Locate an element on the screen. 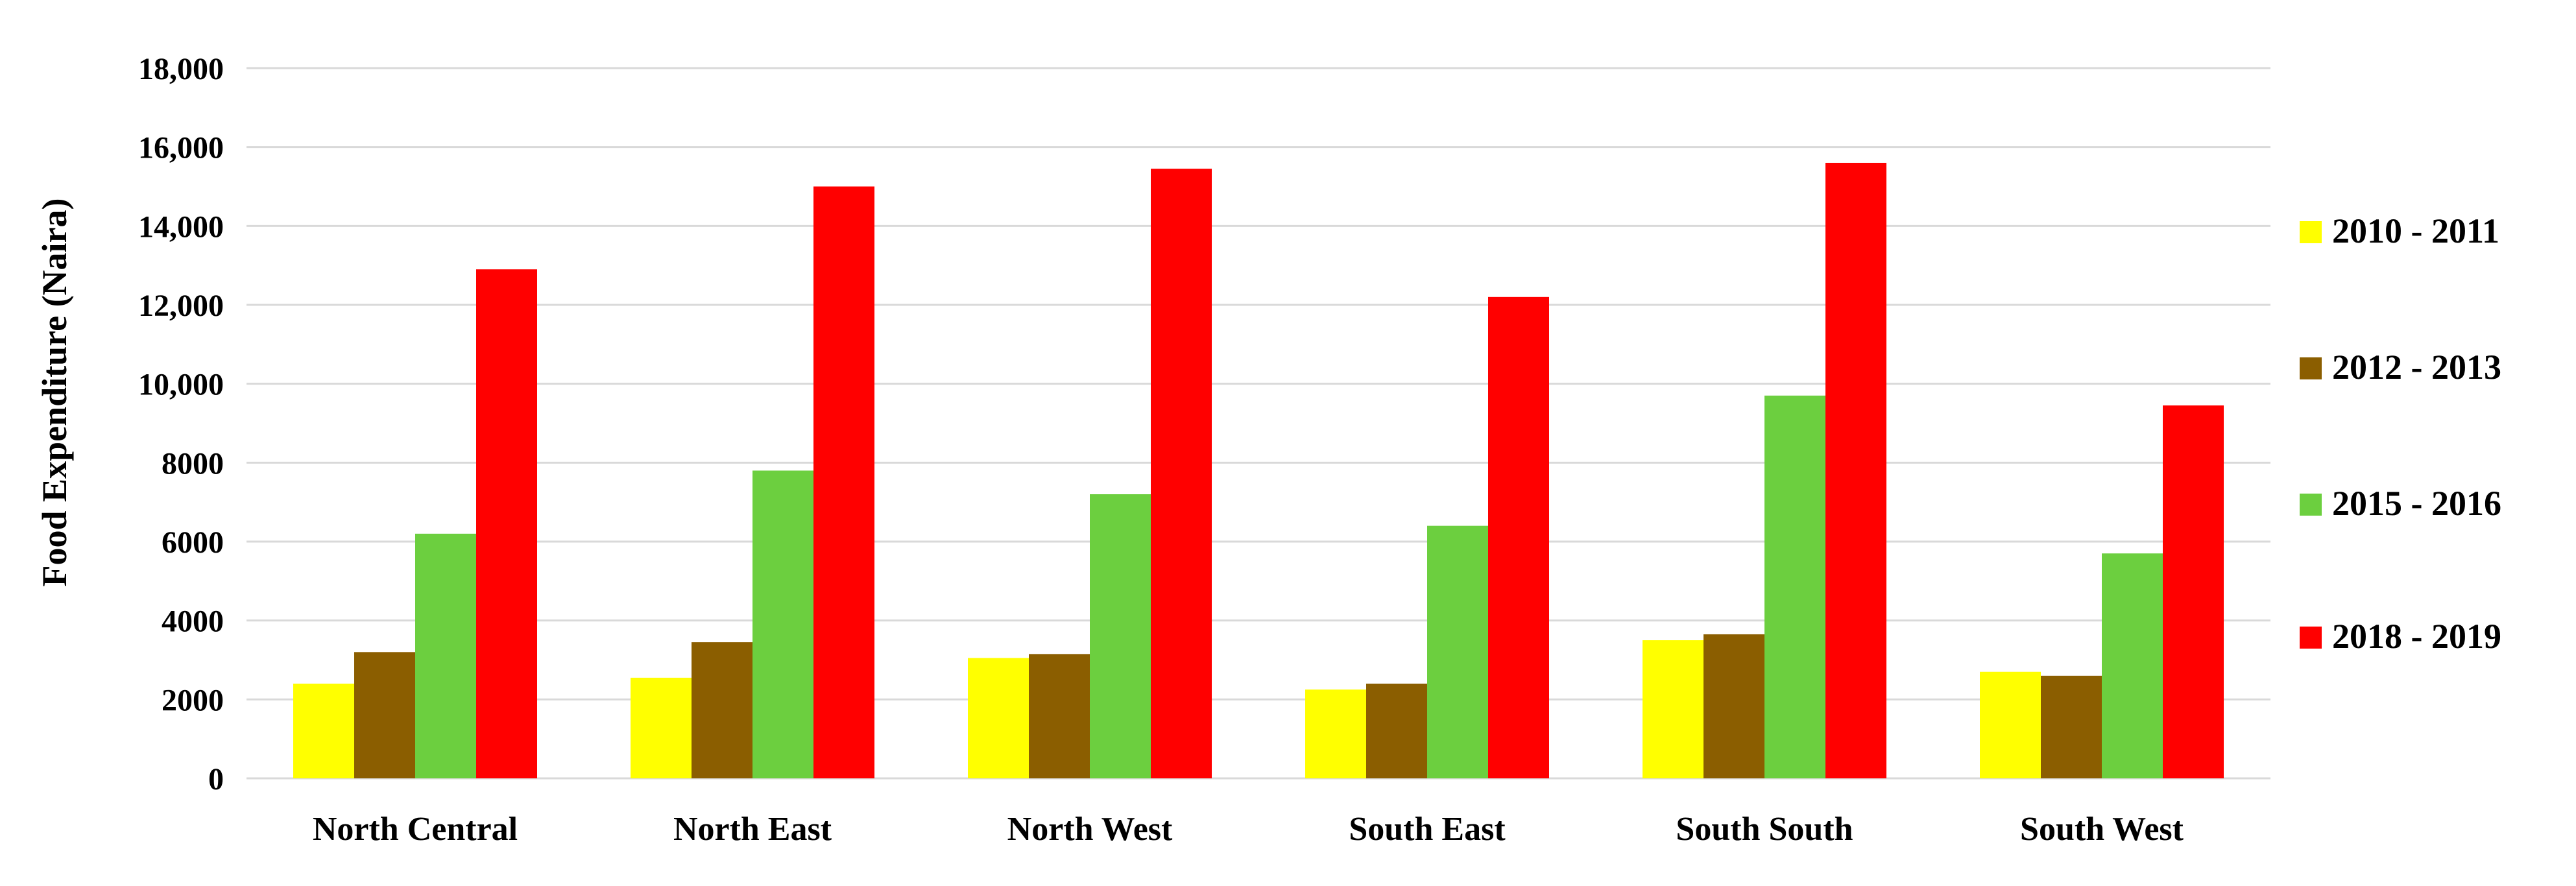 Image resolution: width=2576 pixels, height=886 pixels. bar-south-south-2015-2016 is located at coordinates (1794, 586).